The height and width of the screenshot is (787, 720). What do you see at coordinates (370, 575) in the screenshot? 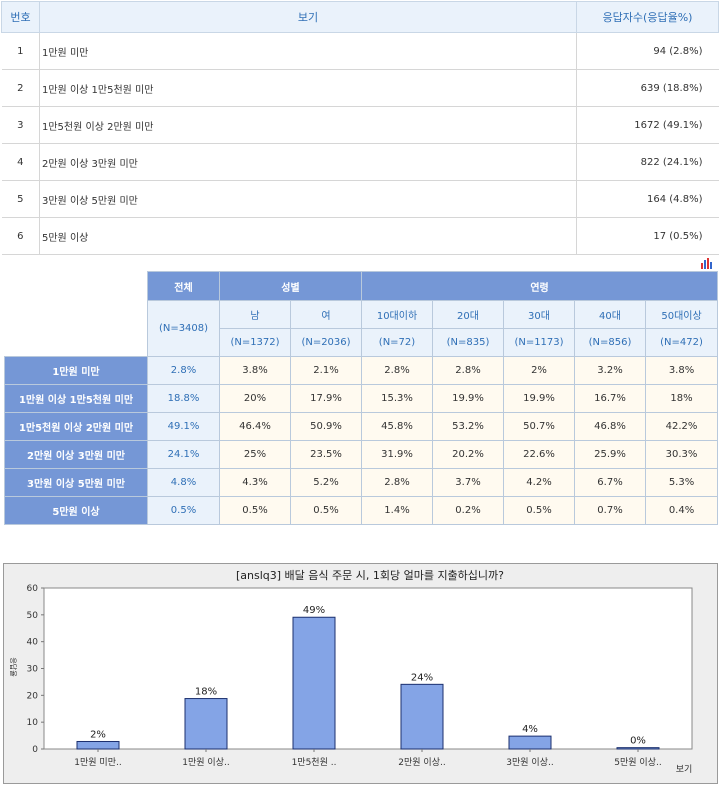
I see `chart-title: [anslq3] 배달 음식 주문 시, 1회당 얼마를 지출하십니까?` at bounding box center [370, 575].